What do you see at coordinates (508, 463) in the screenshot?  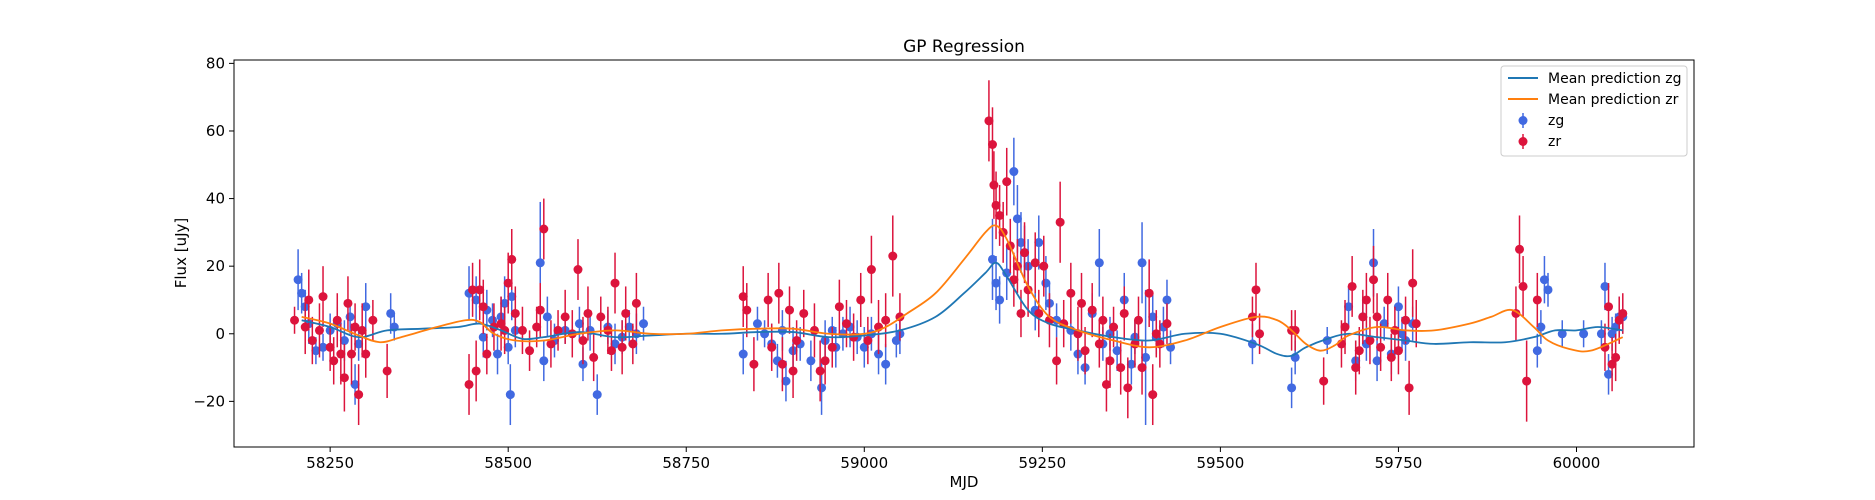 I see `x-tick-label: 58500` at bounding box center [508, 463].